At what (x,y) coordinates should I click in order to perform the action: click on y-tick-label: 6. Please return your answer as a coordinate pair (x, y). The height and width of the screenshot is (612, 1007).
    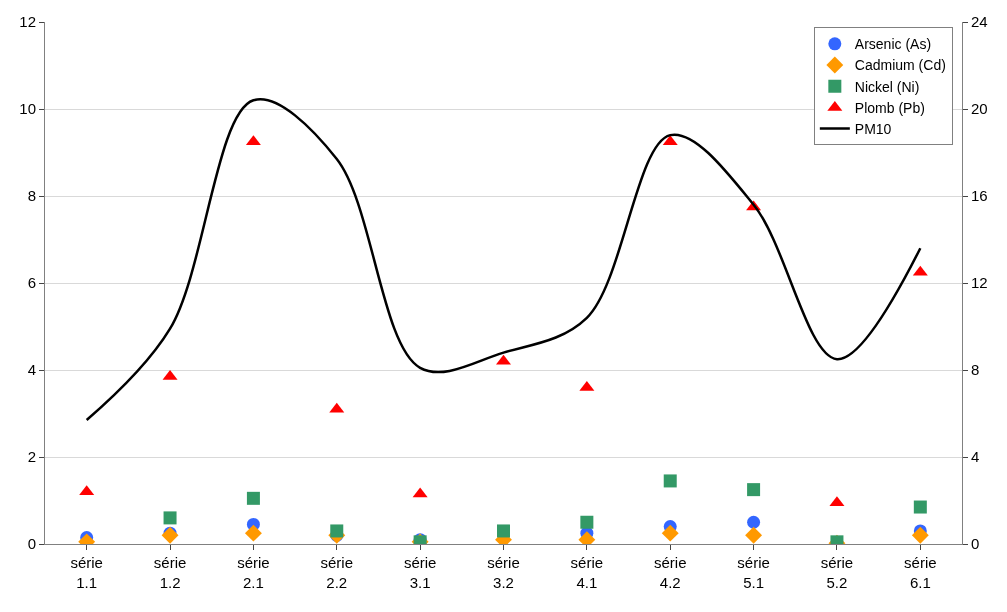
    Looking at the image, I should click on (31, 283).